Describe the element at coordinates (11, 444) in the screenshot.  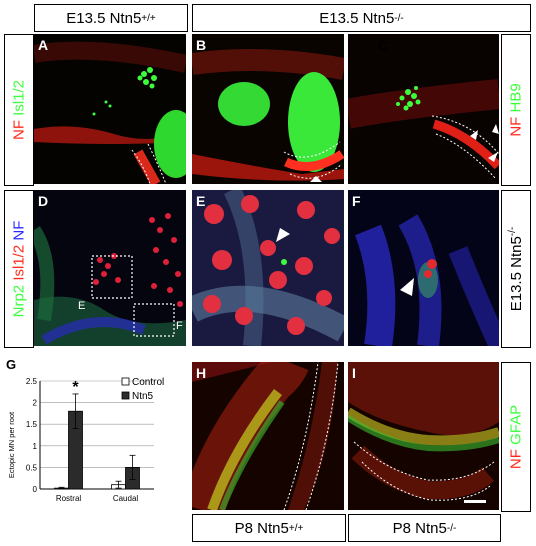
I see `y-axis-label: Ectopic MN per root` at that location.